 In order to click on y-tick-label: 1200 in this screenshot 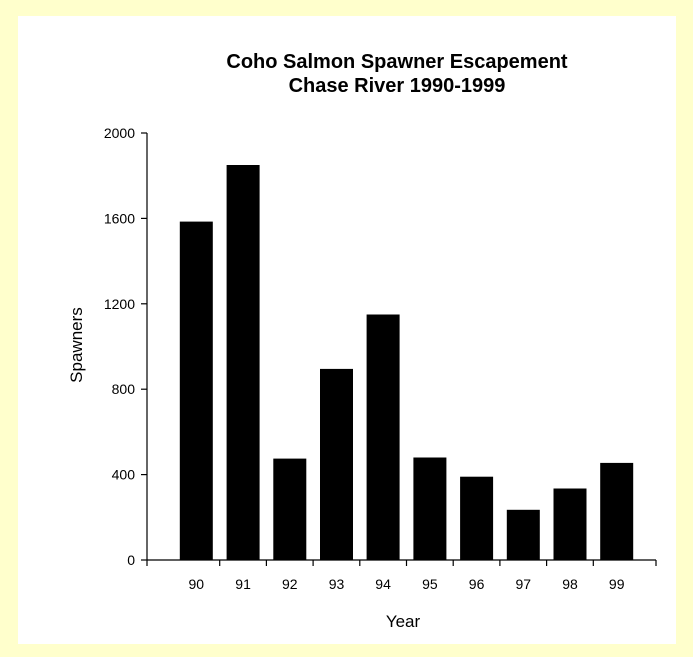, I will do `click(119, 304)`.